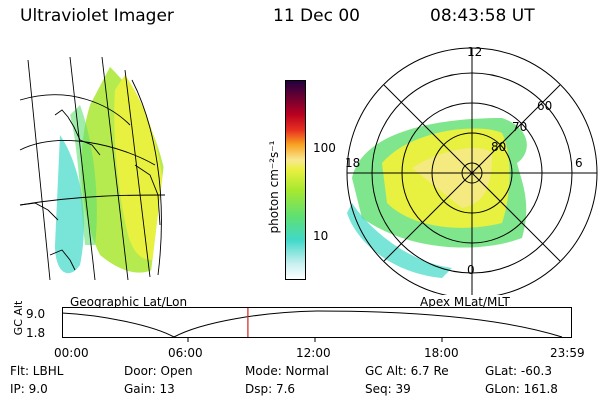 The height and width of the screenshot is (400, 600). Describe the element at coordinates (521, 389) in the screenshot. I see `glon-status: GLon: 161.8` at that location.